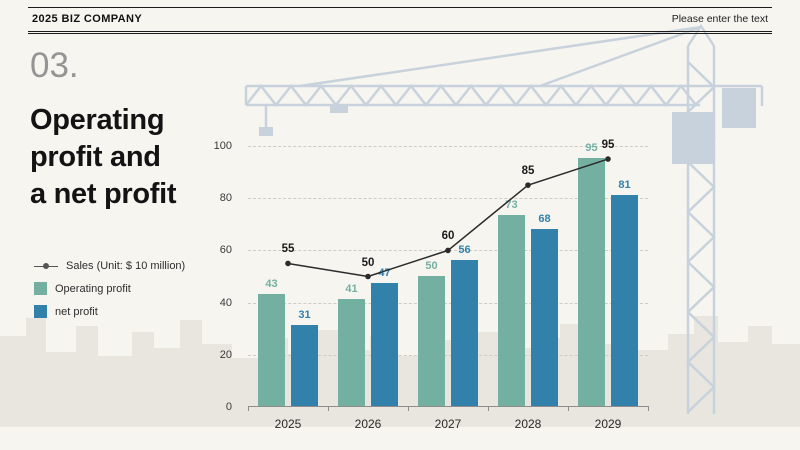 The width and height of the screenshot is (800, 450). Describe the element at coordinates (368, 424) in the screenshot. I see `x-category-label: 2026` at that location.